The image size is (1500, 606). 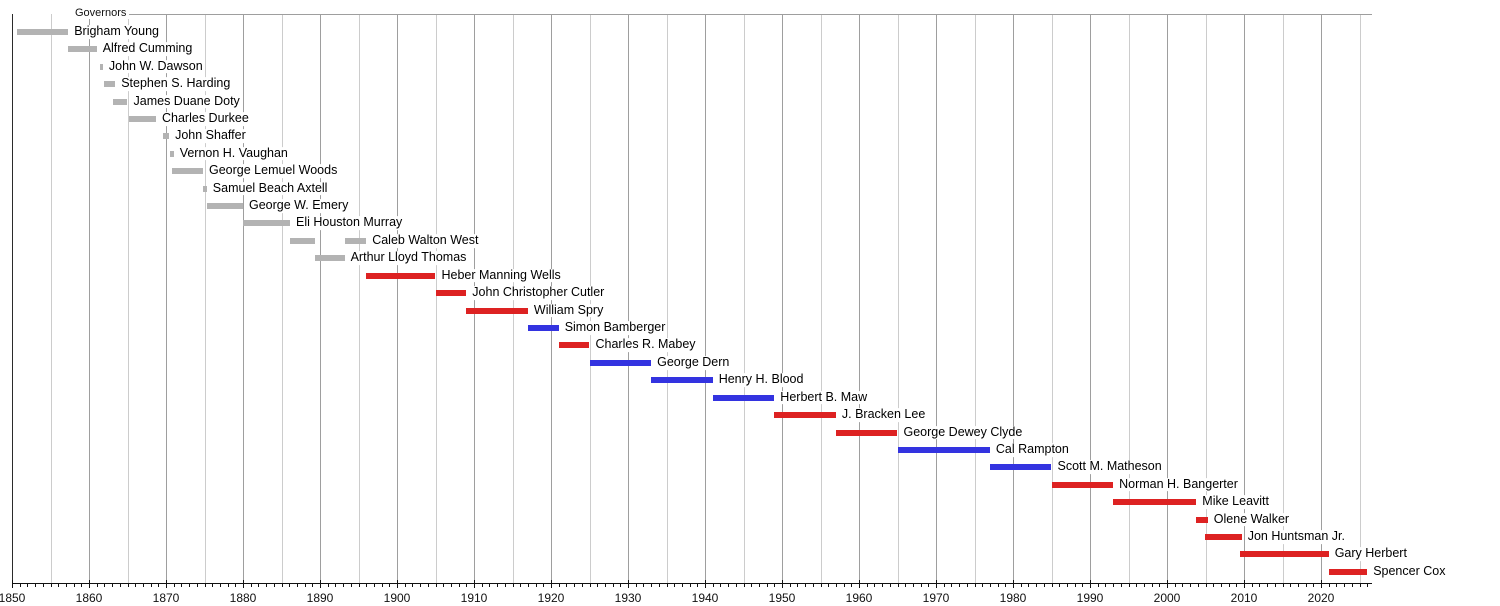 I want to click on x-axis-tick-label: 1910, so click(x=474, y=598).